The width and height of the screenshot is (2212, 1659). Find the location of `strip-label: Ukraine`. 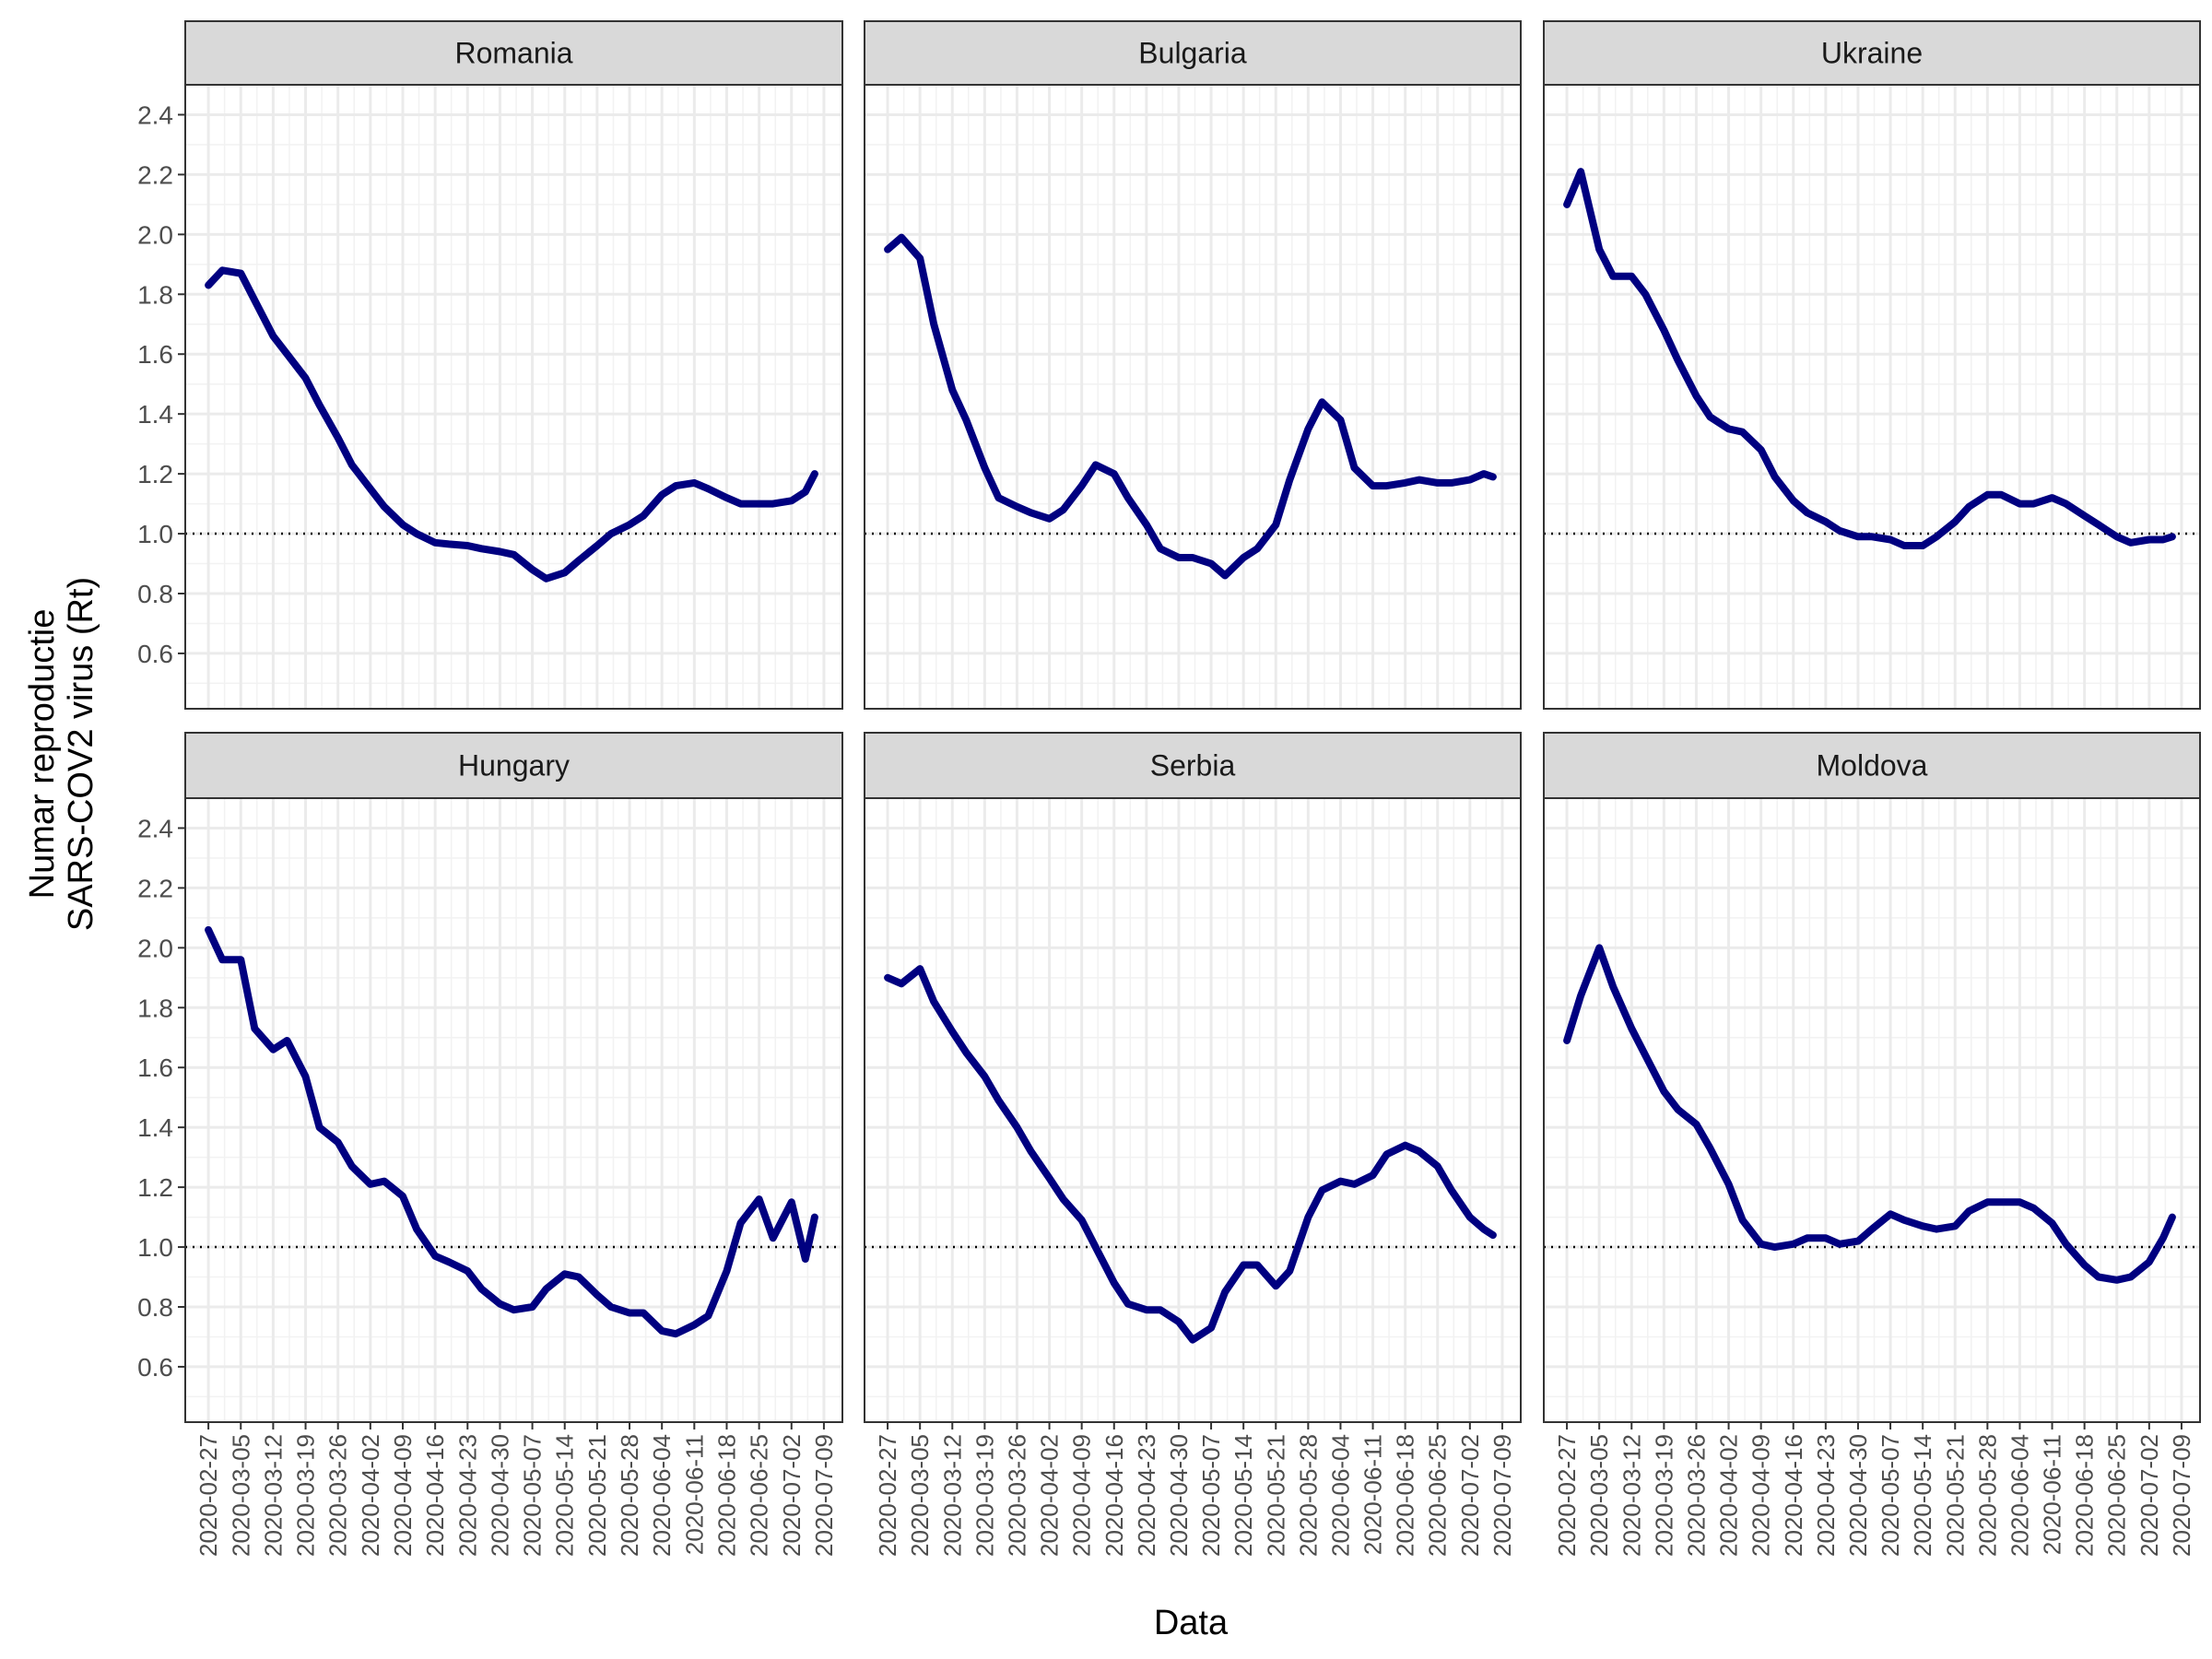

strip-label: Ukraine is located at coordinates (1872, 53).